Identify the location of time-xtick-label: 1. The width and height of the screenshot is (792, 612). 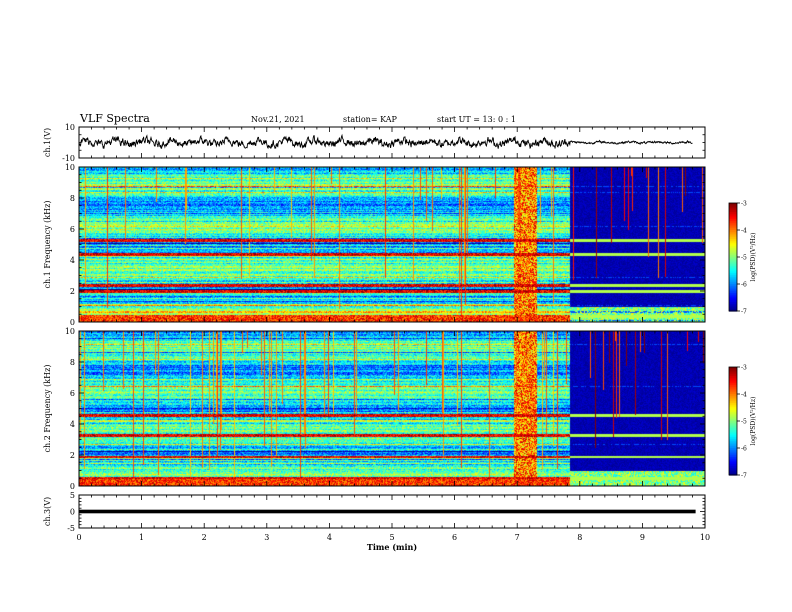
(141, 537).